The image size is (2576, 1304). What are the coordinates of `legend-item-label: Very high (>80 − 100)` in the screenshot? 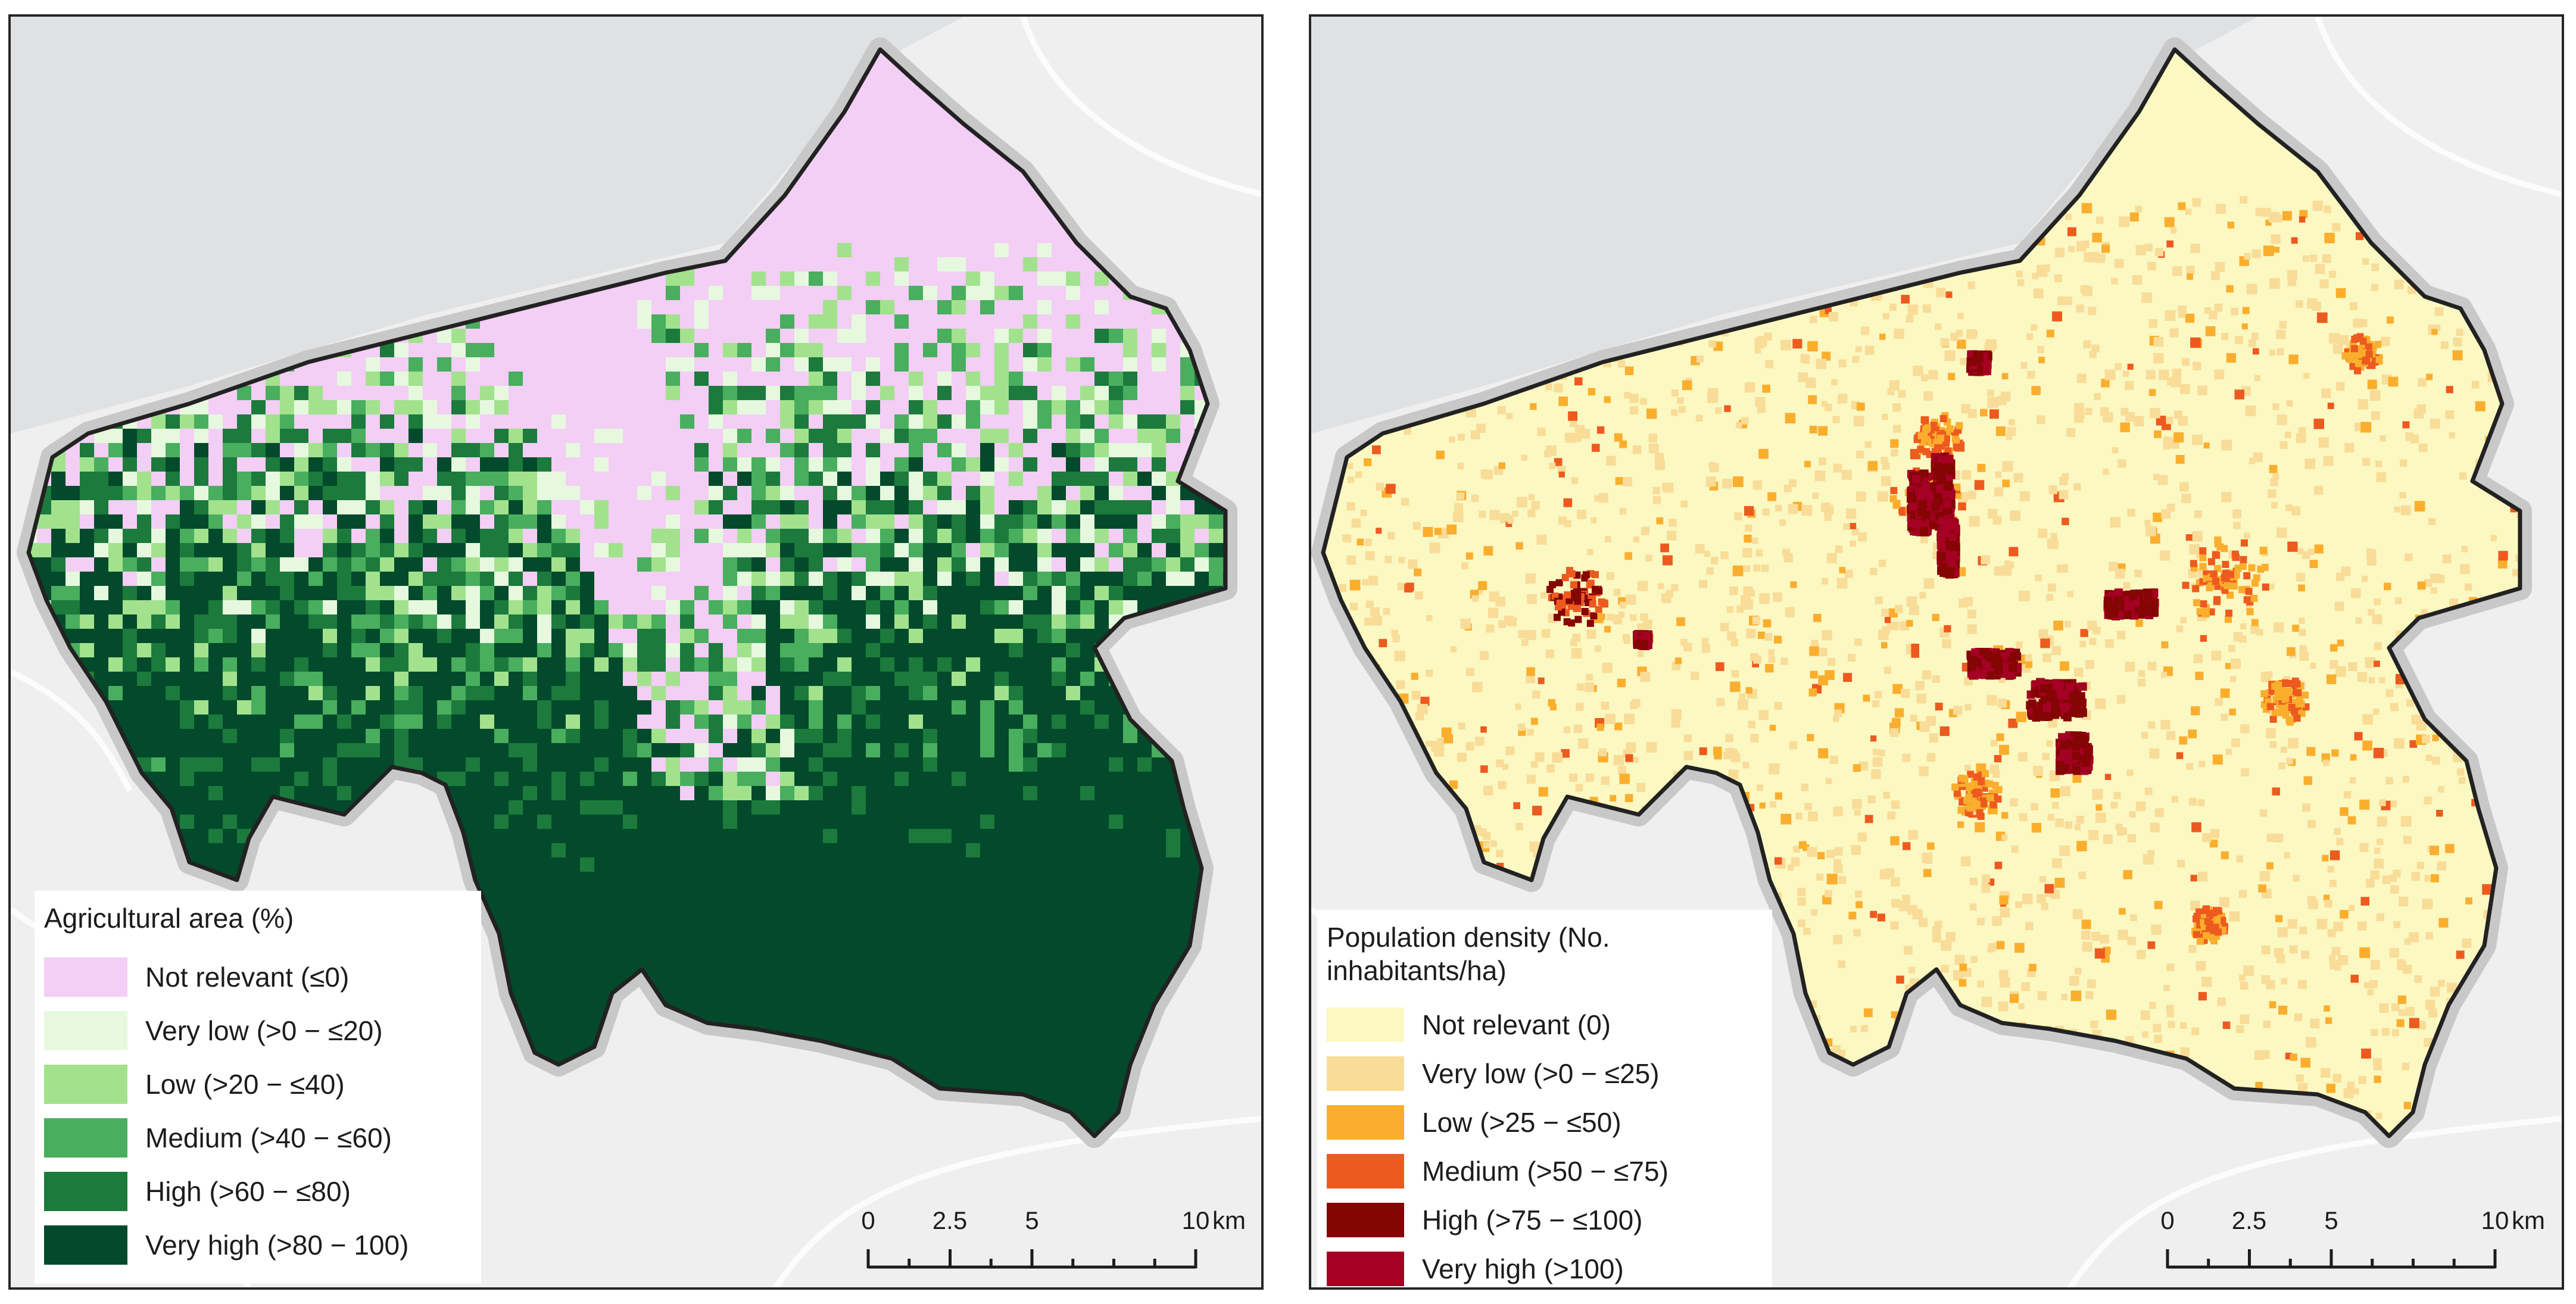 It's located at (277, 1246).